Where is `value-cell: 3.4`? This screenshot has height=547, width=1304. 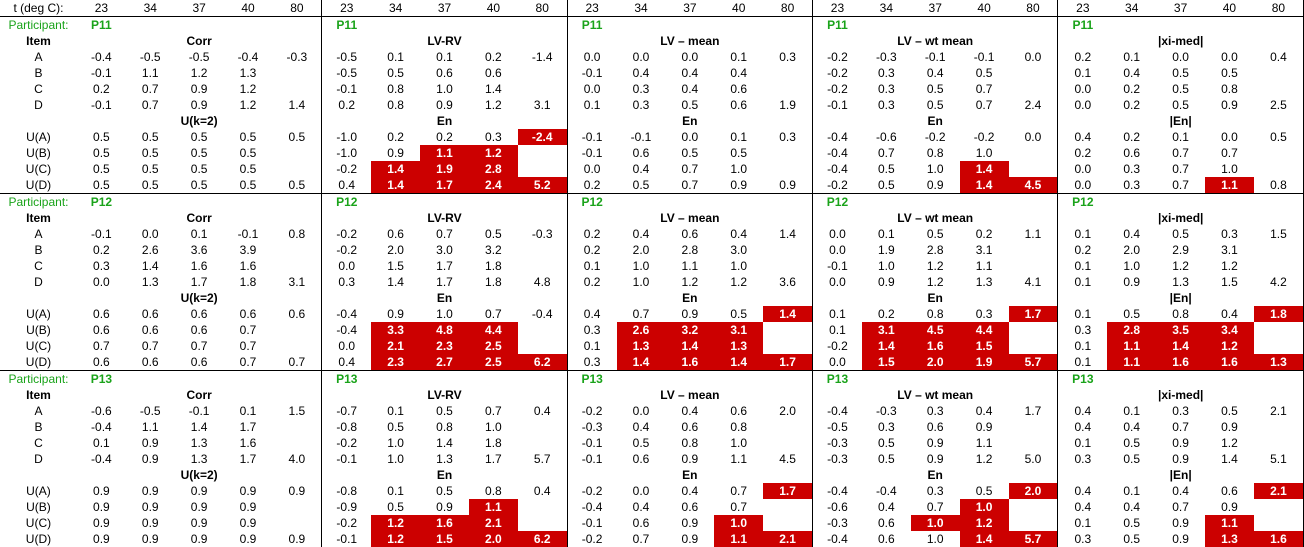 value-cell: 3.4 is located at coordinates (1229, 330).